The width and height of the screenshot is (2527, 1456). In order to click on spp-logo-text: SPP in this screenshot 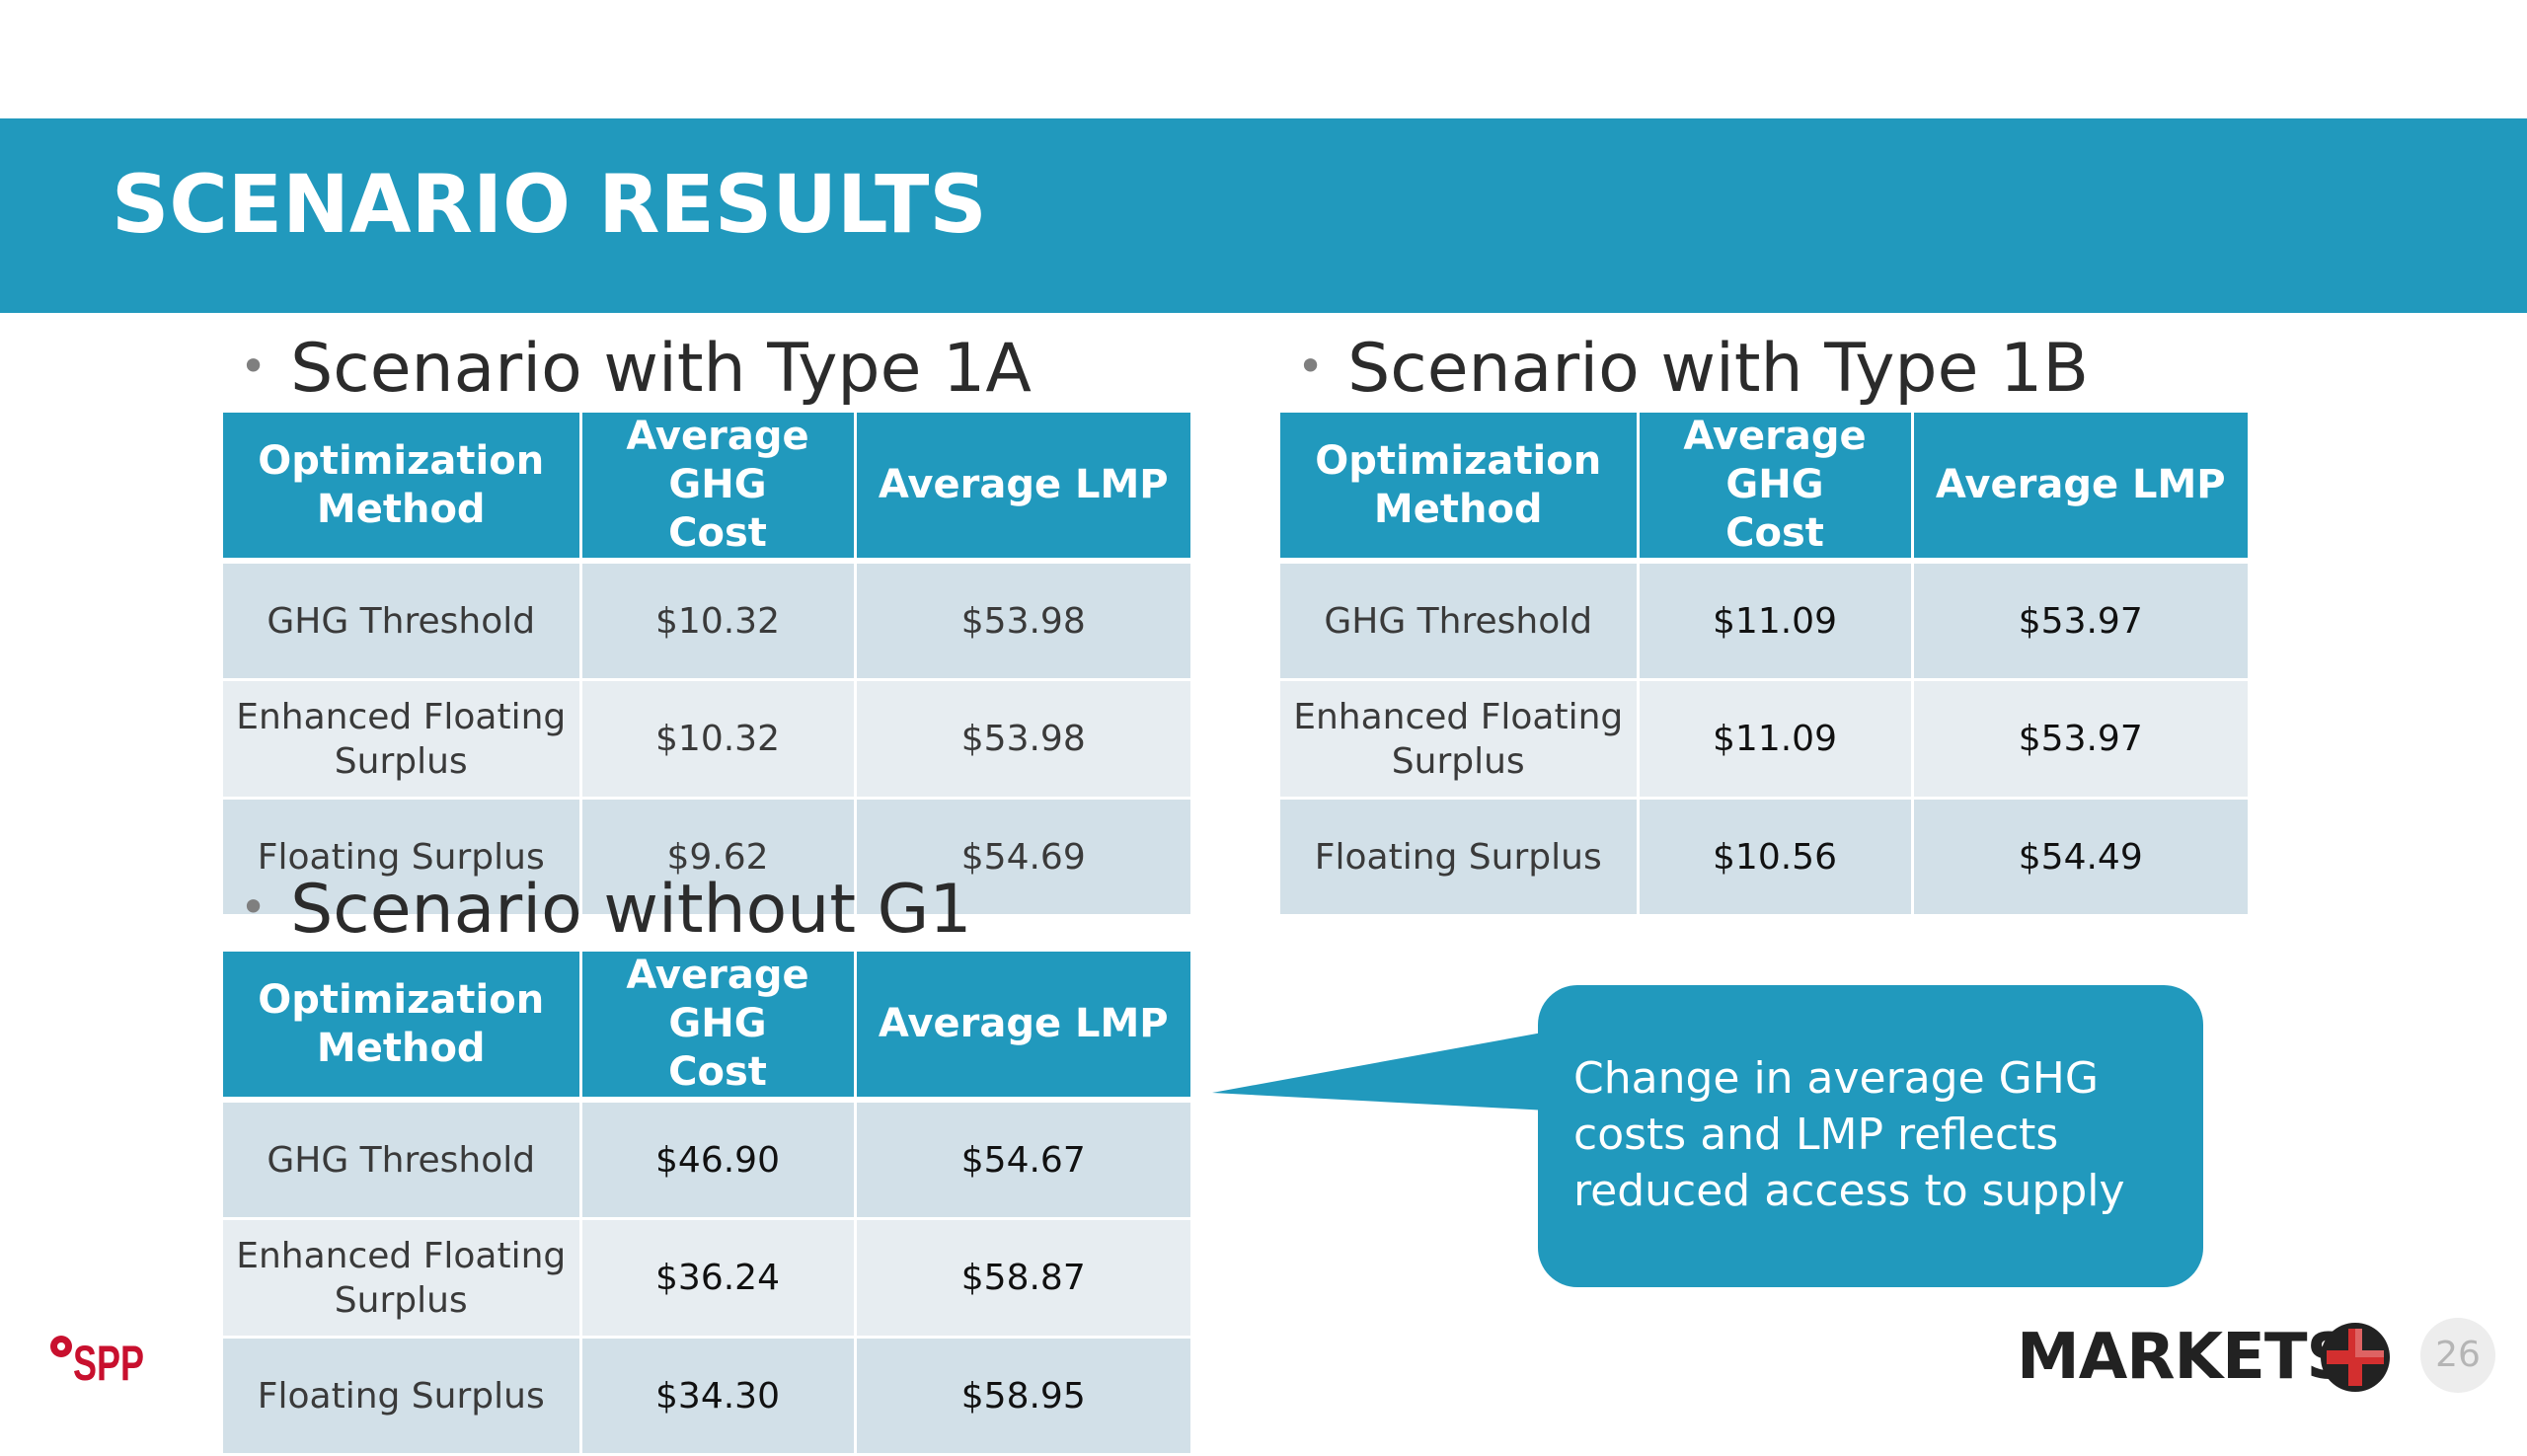, I will do `click(108, 1363)`.